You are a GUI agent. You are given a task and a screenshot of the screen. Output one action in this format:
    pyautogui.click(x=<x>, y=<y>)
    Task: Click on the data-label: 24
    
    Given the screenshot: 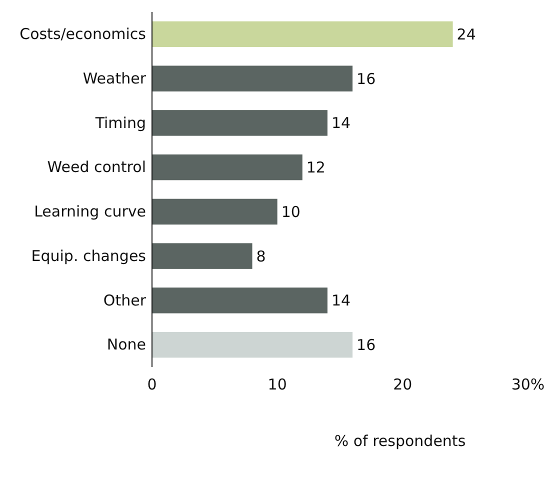 What is the action you would take?
    pyautogui.click(x=466, y=34)
    